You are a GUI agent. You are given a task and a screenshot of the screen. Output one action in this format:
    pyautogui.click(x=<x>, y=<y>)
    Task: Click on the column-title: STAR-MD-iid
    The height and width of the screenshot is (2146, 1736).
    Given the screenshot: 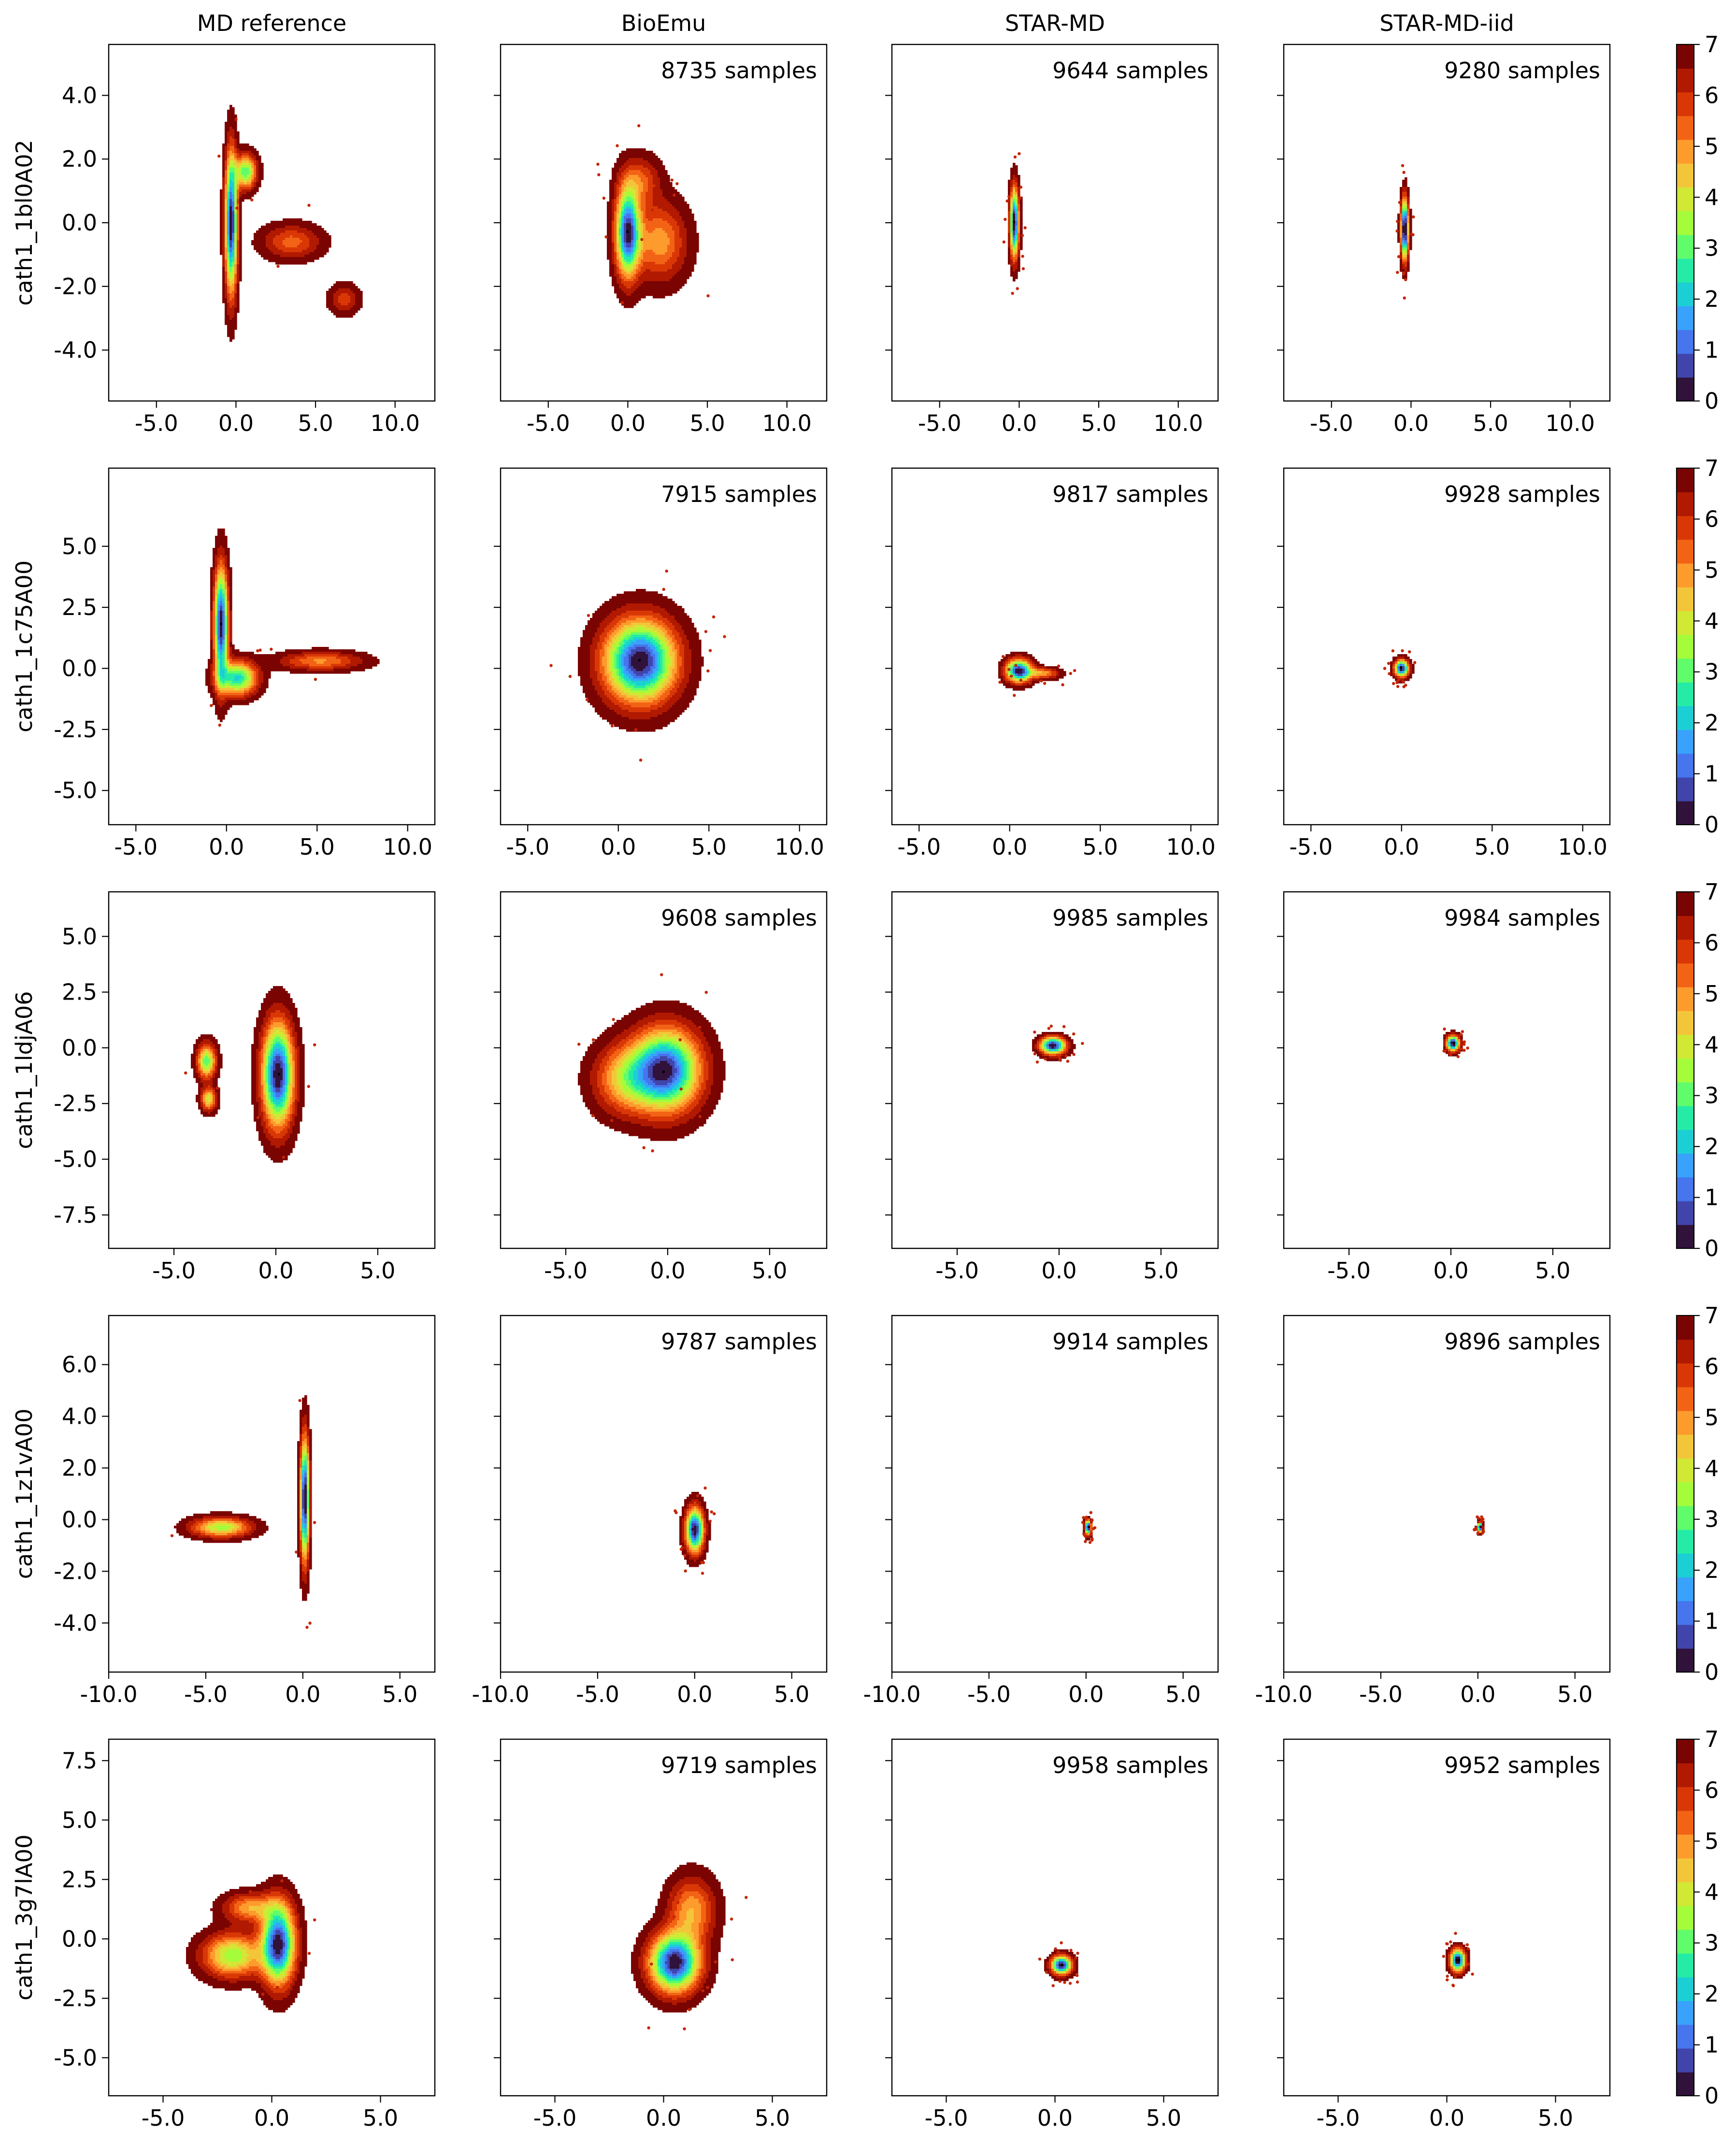 What is the action you would take?
    pyautogui.click(x=1446, y=23)
    